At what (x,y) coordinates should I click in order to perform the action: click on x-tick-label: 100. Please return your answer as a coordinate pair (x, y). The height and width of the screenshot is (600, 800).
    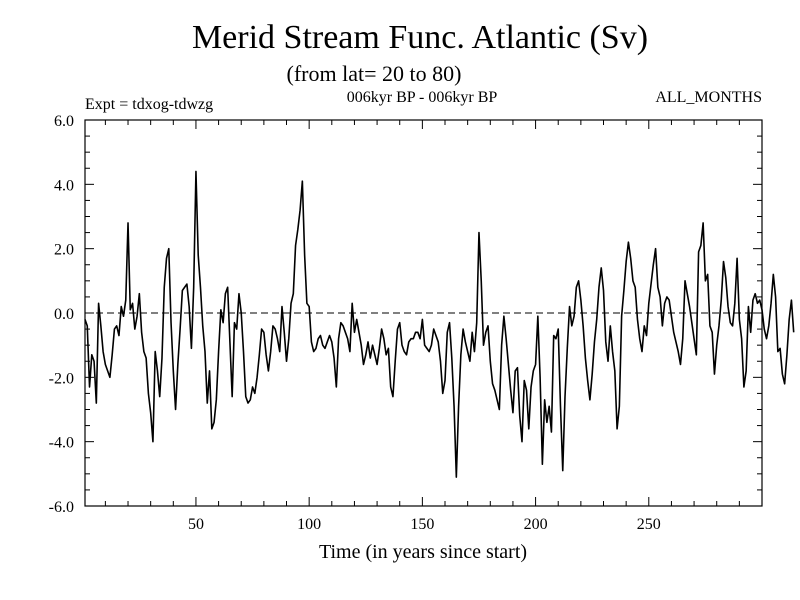
    Looking at the image, I should click on (309, 524).